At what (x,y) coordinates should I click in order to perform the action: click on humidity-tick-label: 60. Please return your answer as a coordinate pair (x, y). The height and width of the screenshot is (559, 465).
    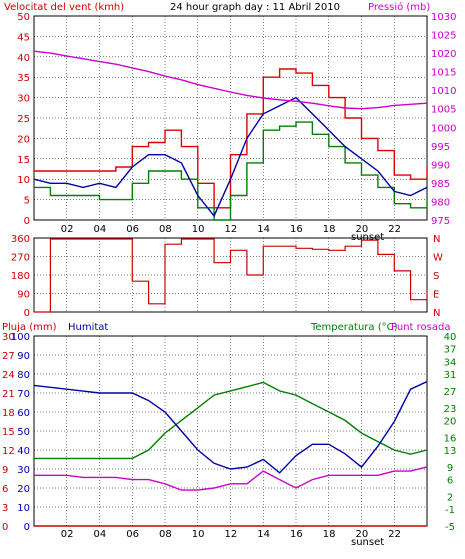
    Looking at the image, I should click on (23, 413).